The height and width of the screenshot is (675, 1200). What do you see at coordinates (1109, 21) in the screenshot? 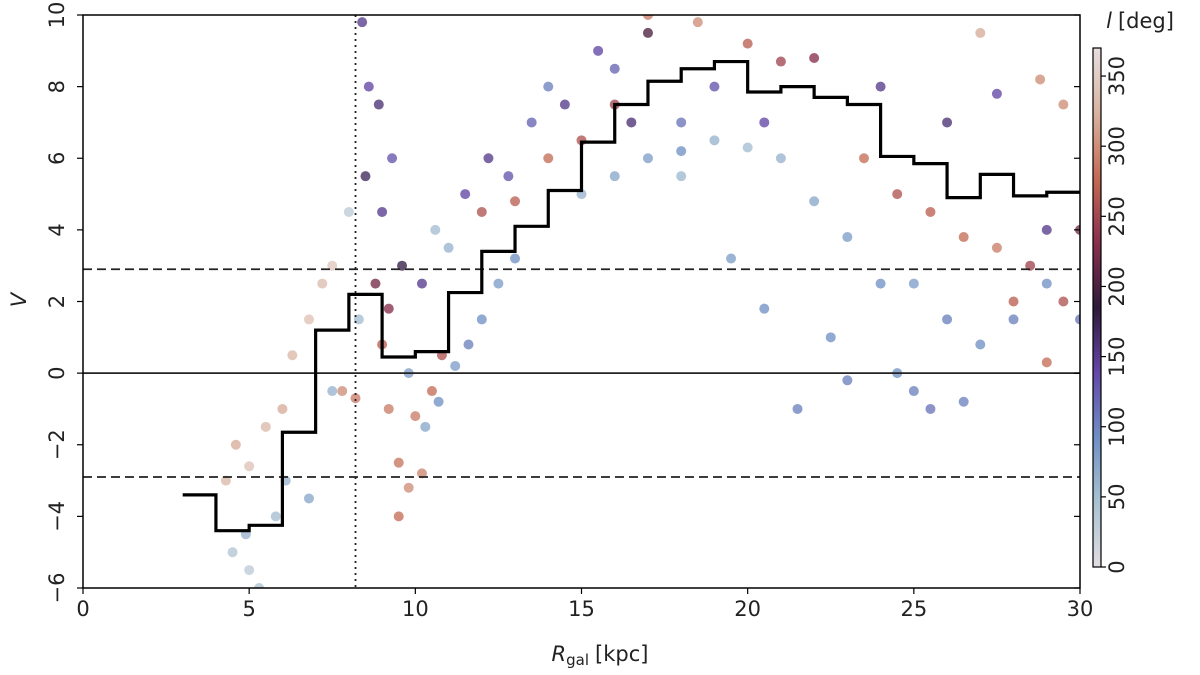
I see `colorbar-symbol: l` at bounding box center [1109, 21].